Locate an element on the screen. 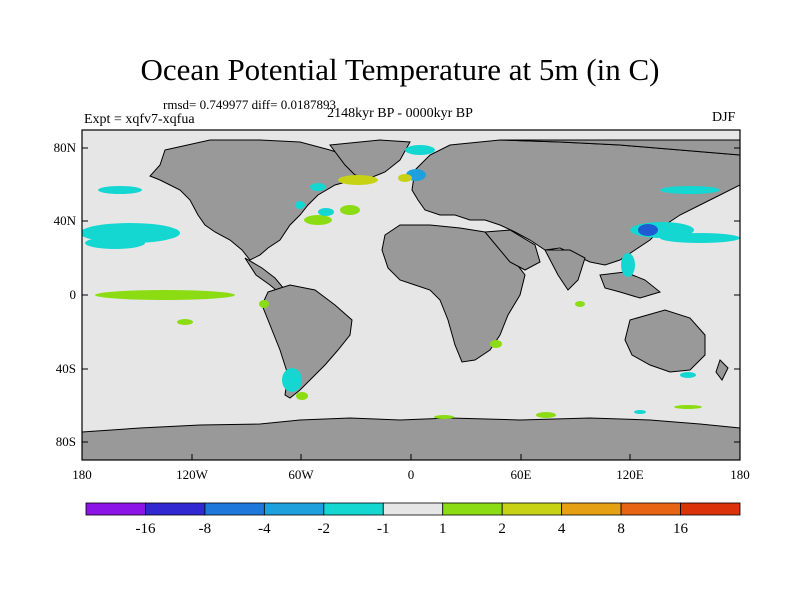 This screenshot has height=600, width=800. colorbar-label: -4 is located at coordinates (264, 529).